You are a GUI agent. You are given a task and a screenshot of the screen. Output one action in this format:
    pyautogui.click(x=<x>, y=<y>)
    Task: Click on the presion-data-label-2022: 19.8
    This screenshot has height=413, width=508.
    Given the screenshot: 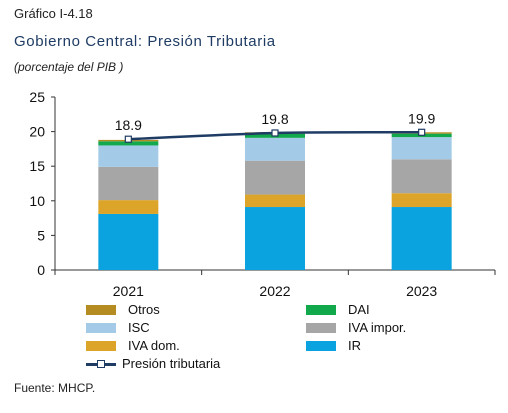 What is the action you would take?
    pyautogui.click(x=274, y=119)
    